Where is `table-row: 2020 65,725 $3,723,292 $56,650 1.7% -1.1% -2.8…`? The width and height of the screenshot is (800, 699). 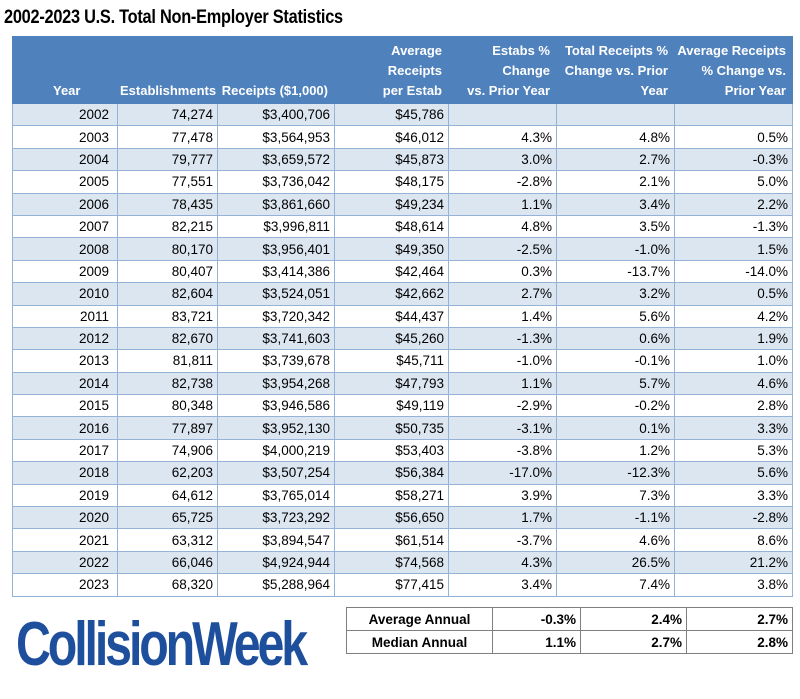
table-row: 2020 65,725 $3,723,292 $56,650 1.7% -1.1% -2.8… is located at coordinates (402, 518).